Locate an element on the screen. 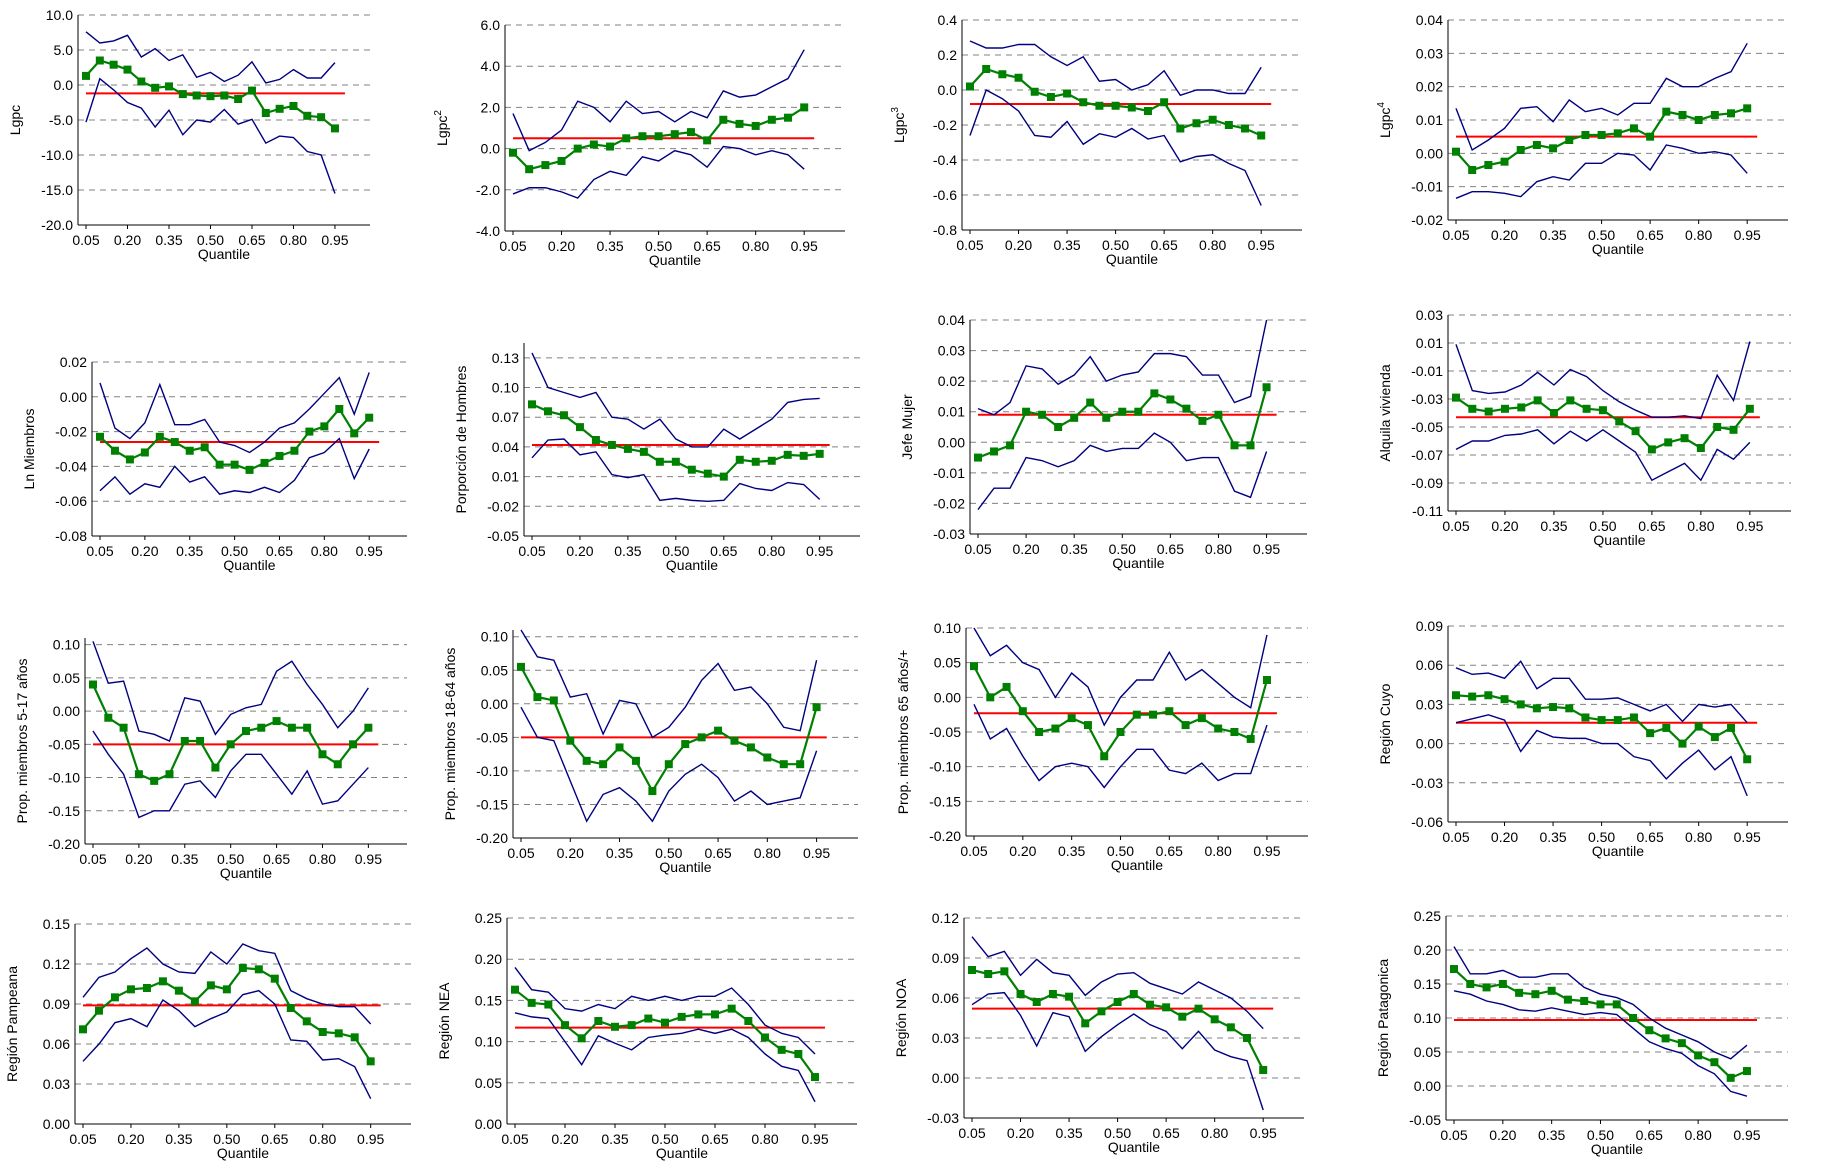  y-tick-label: -0.06 is located at coordinates (1427, 822).